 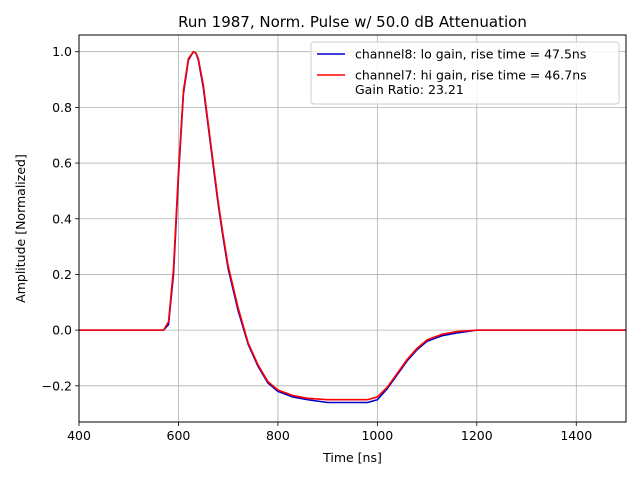 I want to click on x-tick-label: 1000, so click(x=377, y=435).